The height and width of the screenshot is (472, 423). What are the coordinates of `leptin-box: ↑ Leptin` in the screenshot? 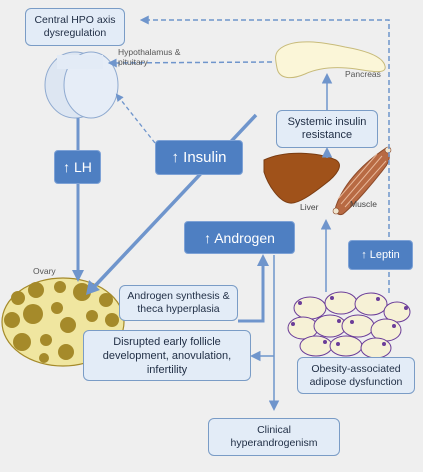 It's located at (380, 255).